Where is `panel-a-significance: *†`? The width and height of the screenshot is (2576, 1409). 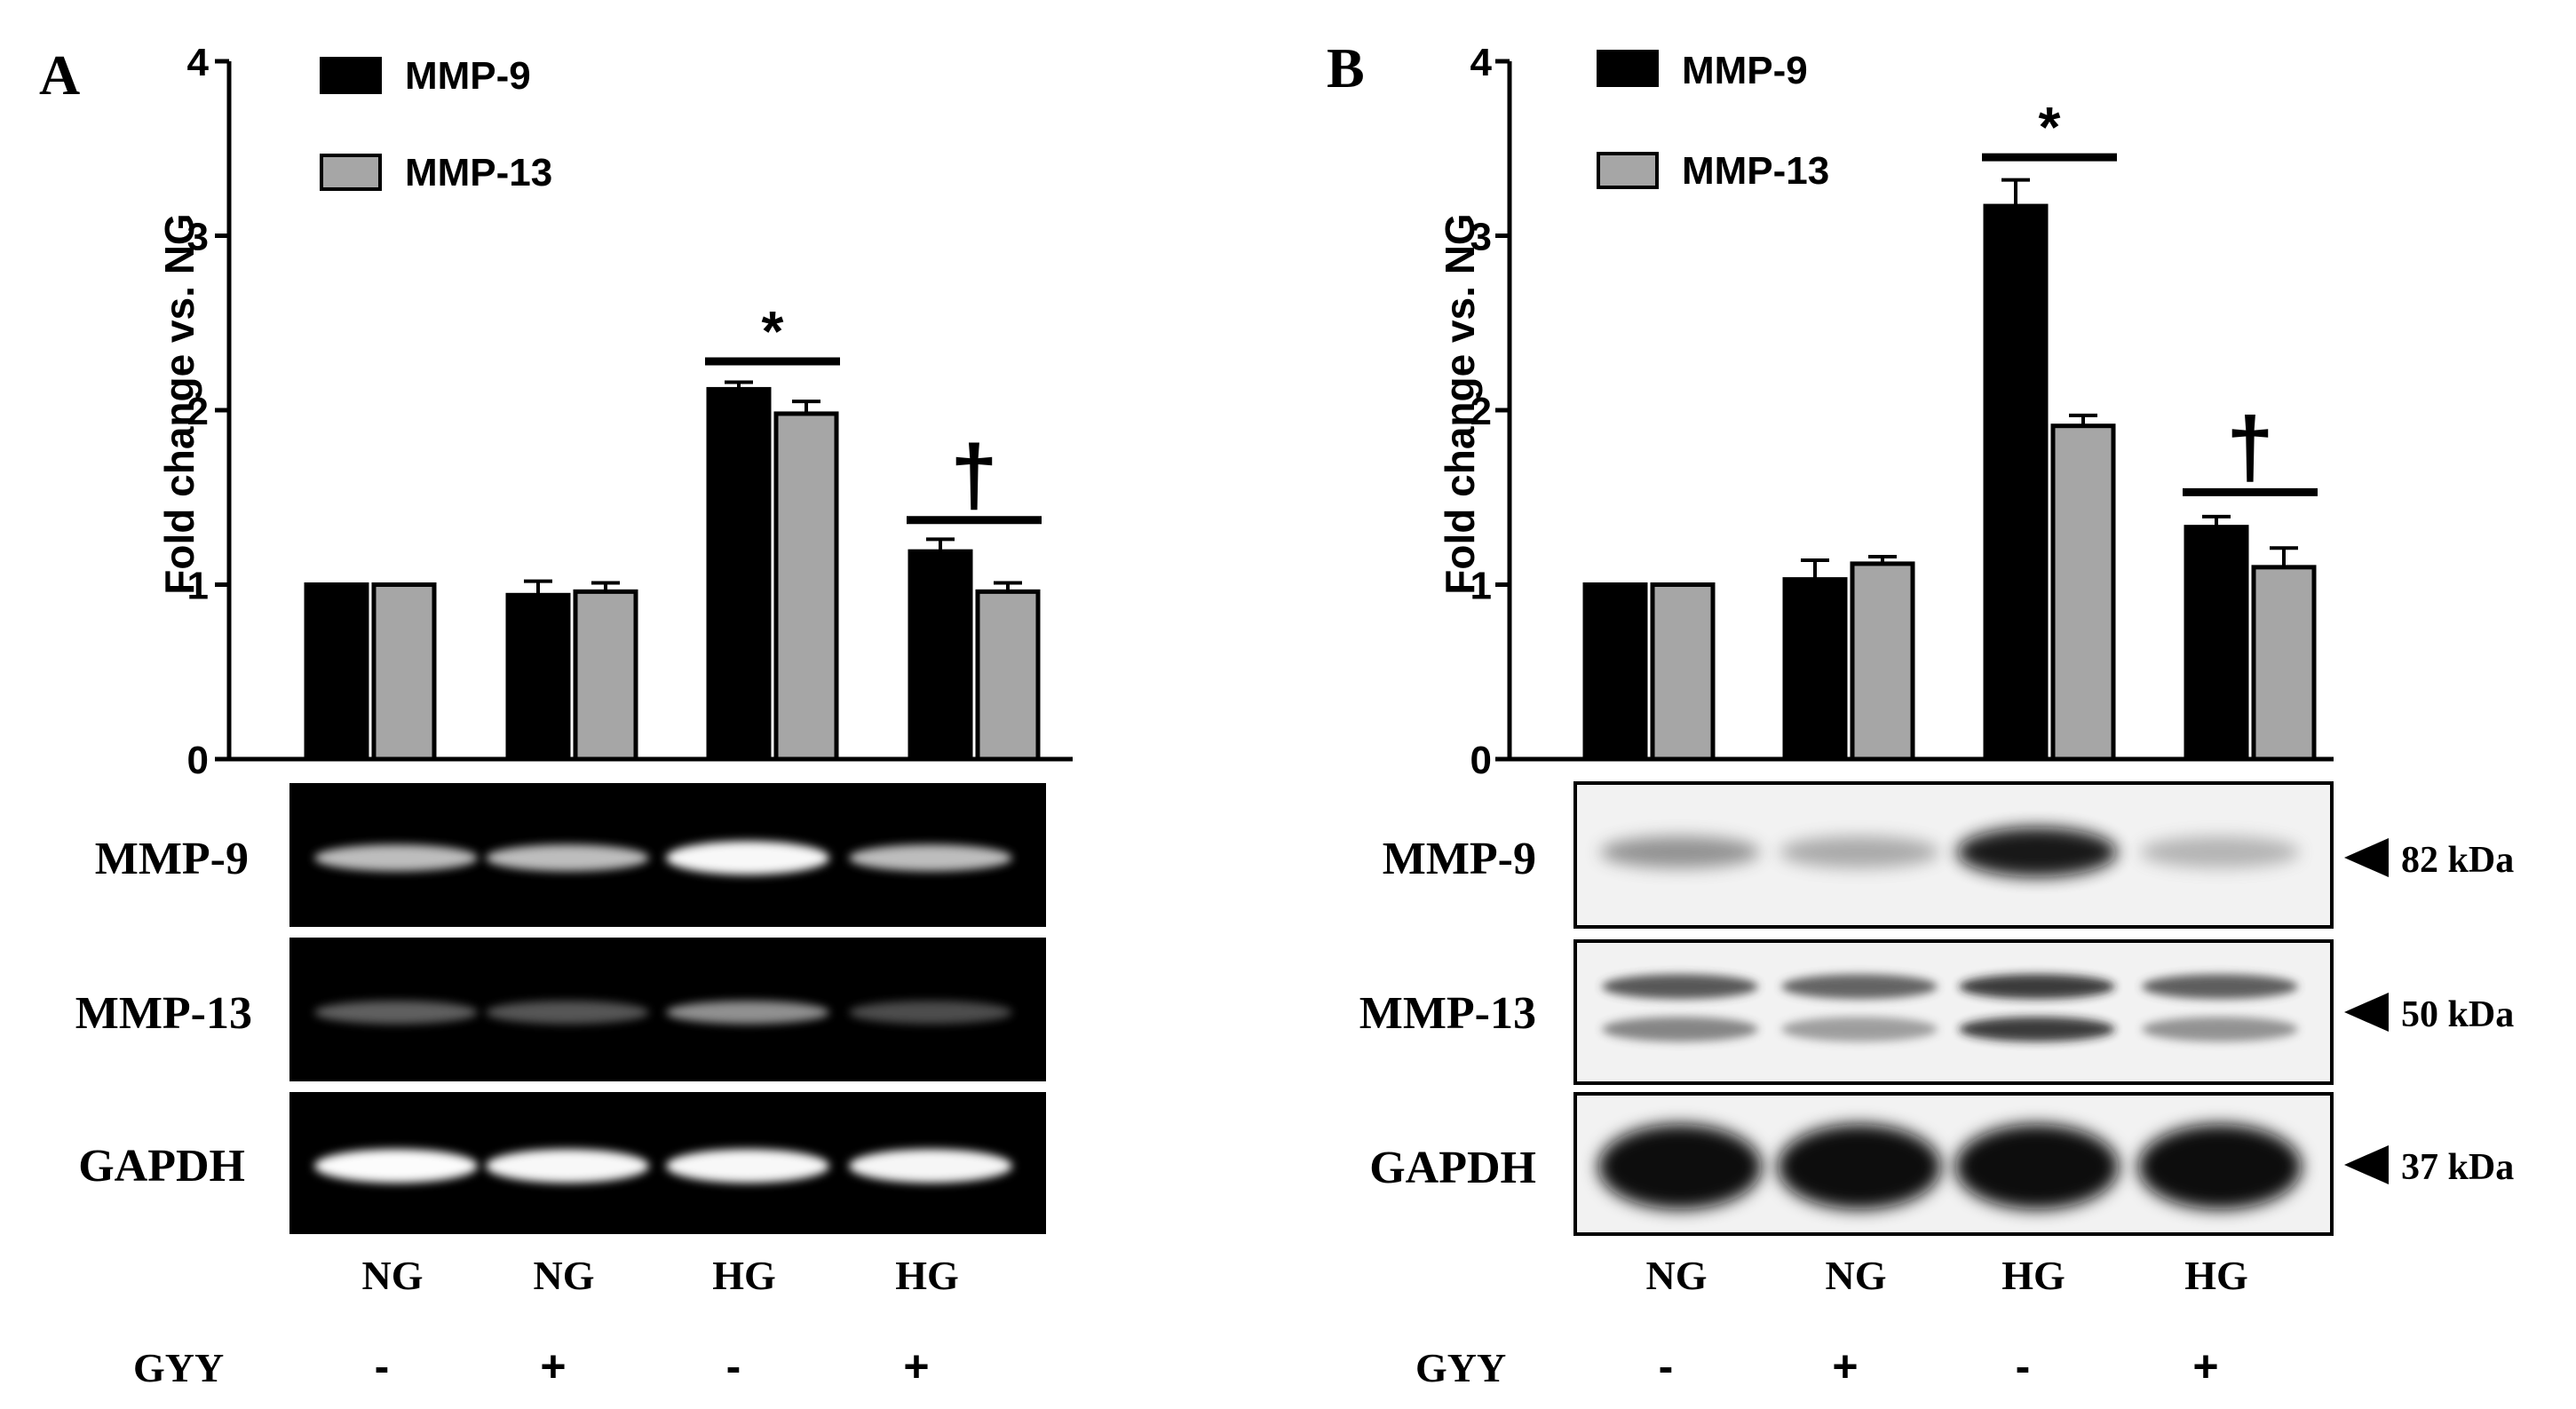
panel-a-significance: *† is located at coordinates (874, 412).